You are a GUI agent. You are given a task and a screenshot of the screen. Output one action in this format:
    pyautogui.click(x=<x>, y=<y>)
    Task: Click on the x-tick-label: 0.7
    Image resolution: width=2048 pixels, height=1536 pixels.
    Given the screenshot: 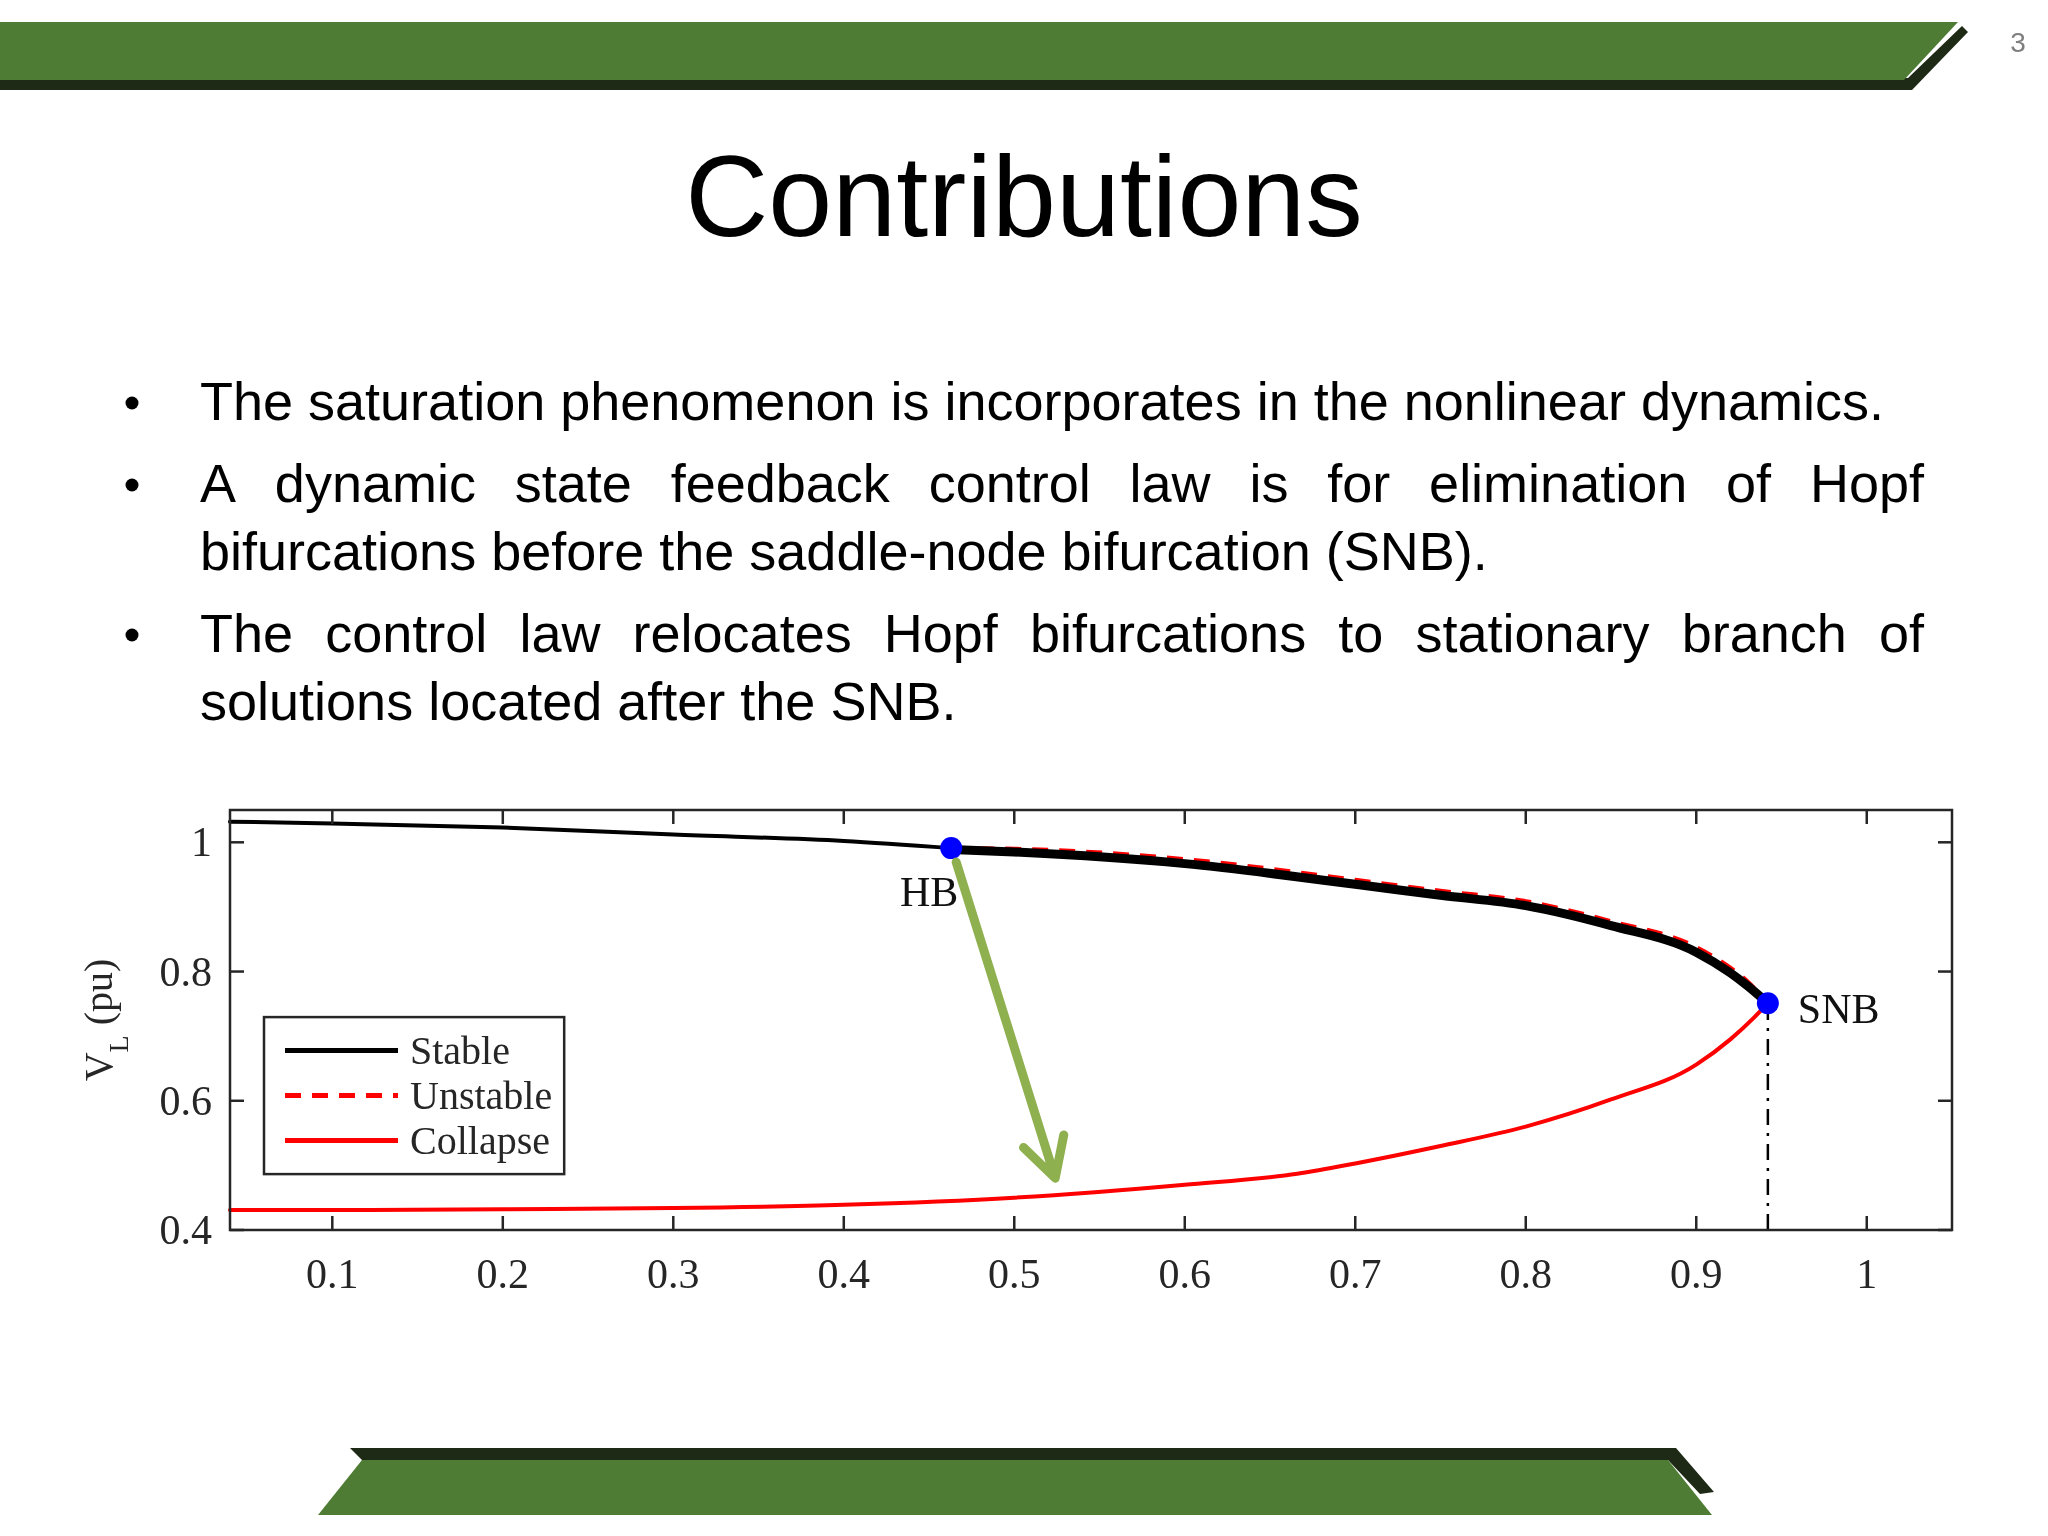 What is the action you would take?
    pyautogui.click(x=1355, y=1274)
    